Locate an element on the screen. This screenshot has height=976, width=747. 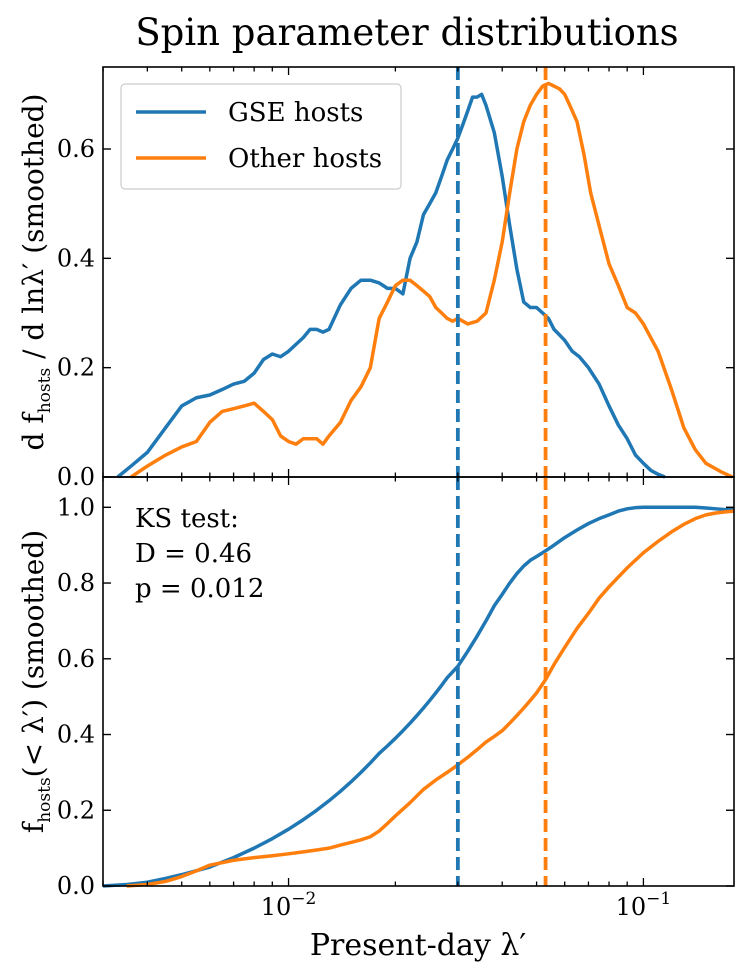
ks-p-value: p = 0.012 is located at coordinates (199, 589).